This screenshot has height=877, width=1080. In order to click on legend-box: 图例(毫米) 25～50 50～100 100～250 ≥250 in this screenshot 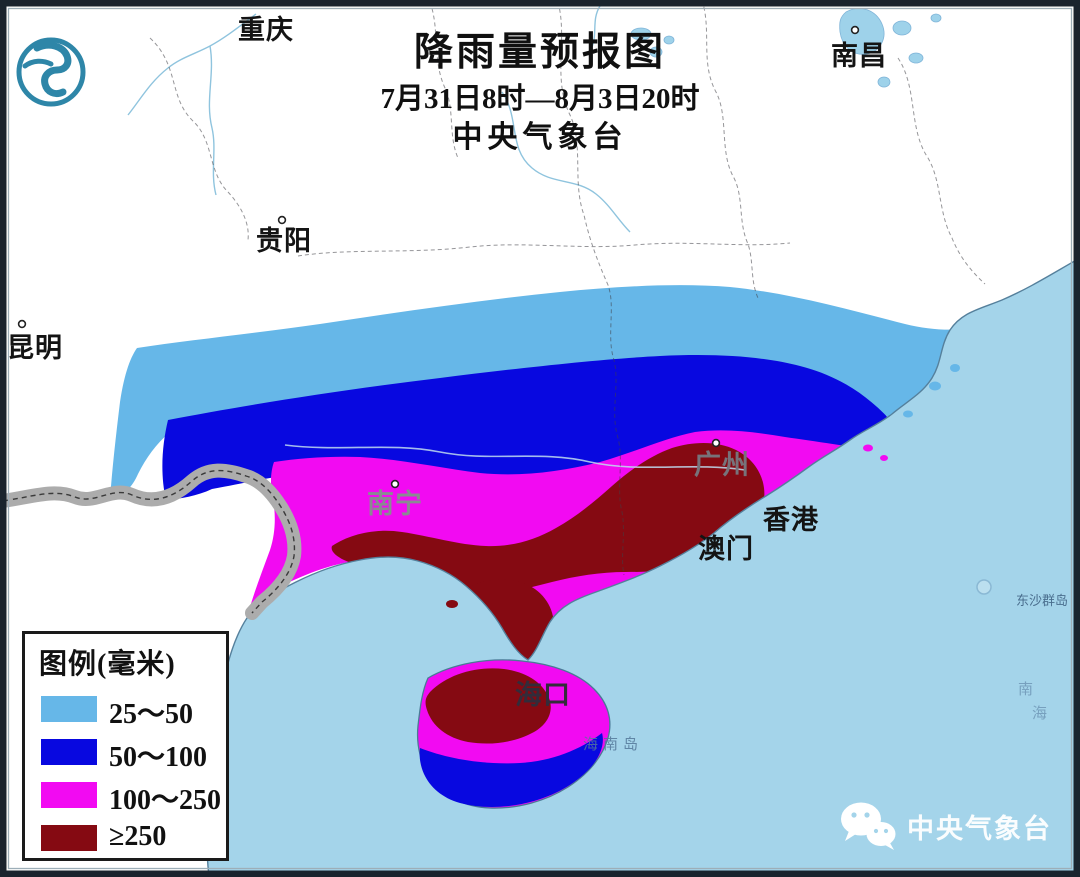, I will do `click(125, 746)`.